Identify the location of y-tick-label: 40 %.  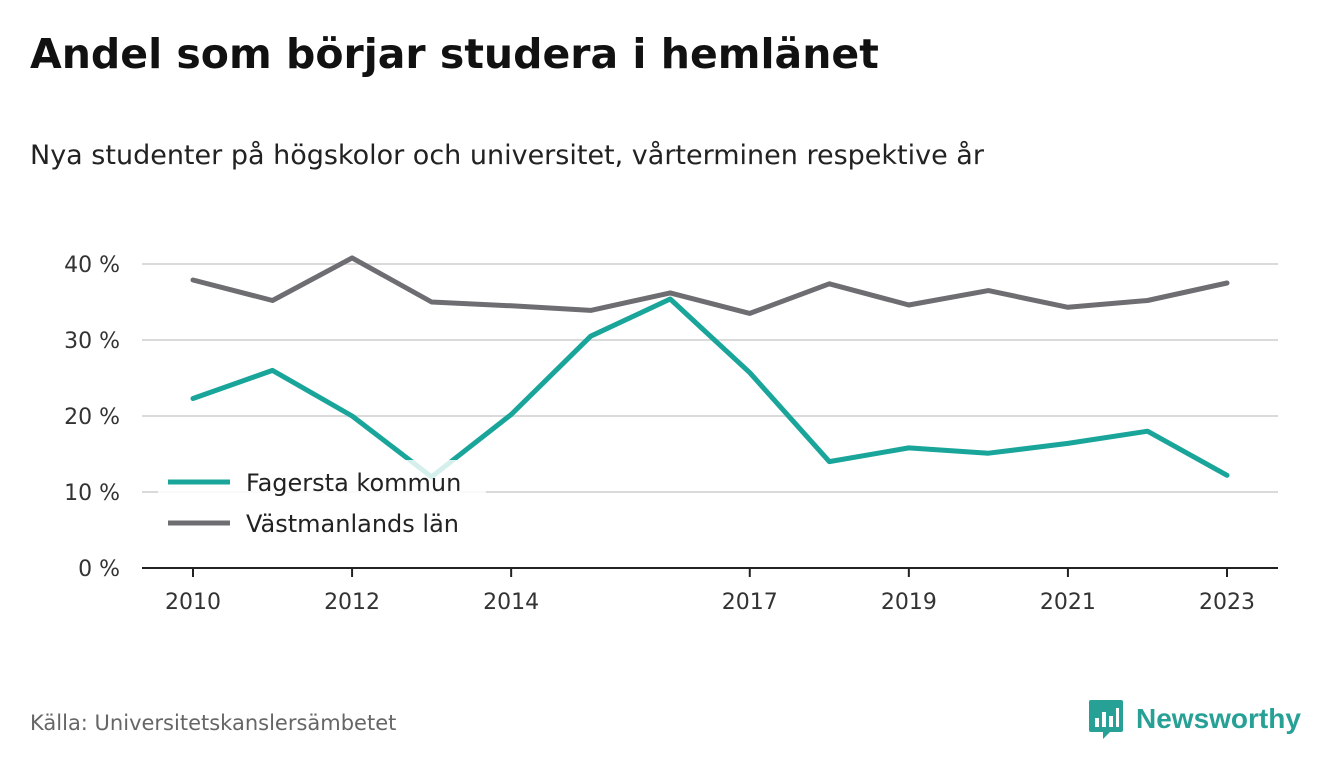
(92, 265).